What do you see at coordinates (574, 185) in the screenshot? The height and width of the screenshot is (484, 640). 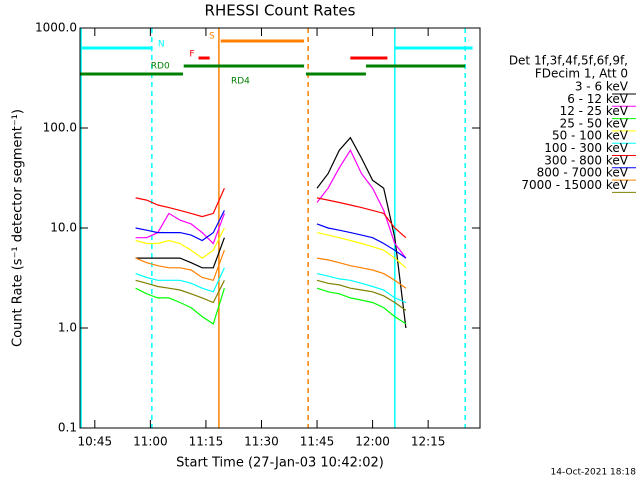 I see `legend-label: 7000 - 15000 keV` at bounding box center [574, 185].